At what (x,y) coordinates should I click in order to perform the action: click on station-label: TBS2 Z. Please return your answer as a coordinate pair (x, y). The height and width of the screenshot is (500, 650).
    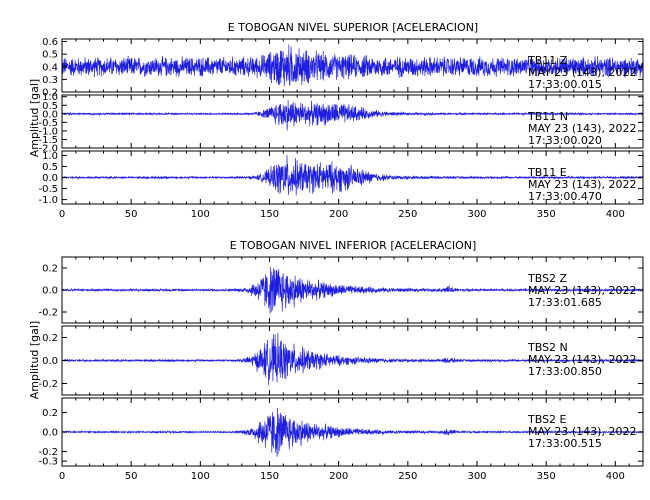
    Looking at the image, I should click on (547, 278).